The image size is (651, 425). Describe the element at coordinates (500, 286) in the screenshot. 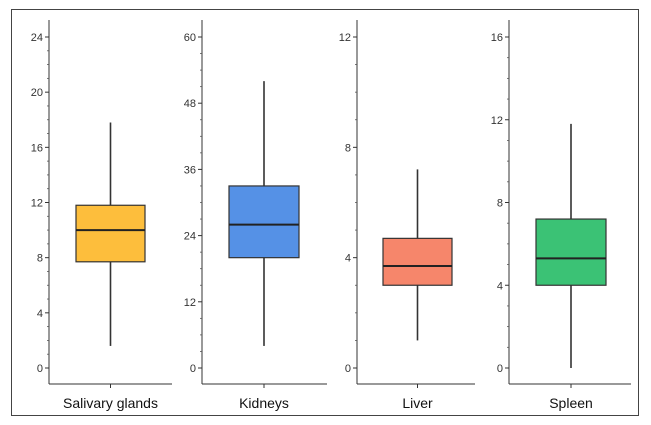

I see `spleen-y-tick-label: 4` at that location.